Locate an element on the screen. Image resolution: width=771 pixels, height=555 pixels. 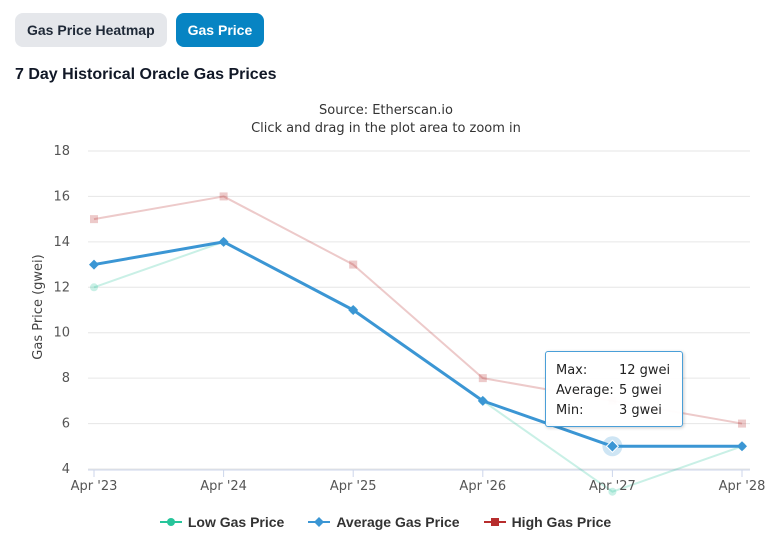
tooltip-row-min: Min: 3 gwei is located at coordinates (614, 410).